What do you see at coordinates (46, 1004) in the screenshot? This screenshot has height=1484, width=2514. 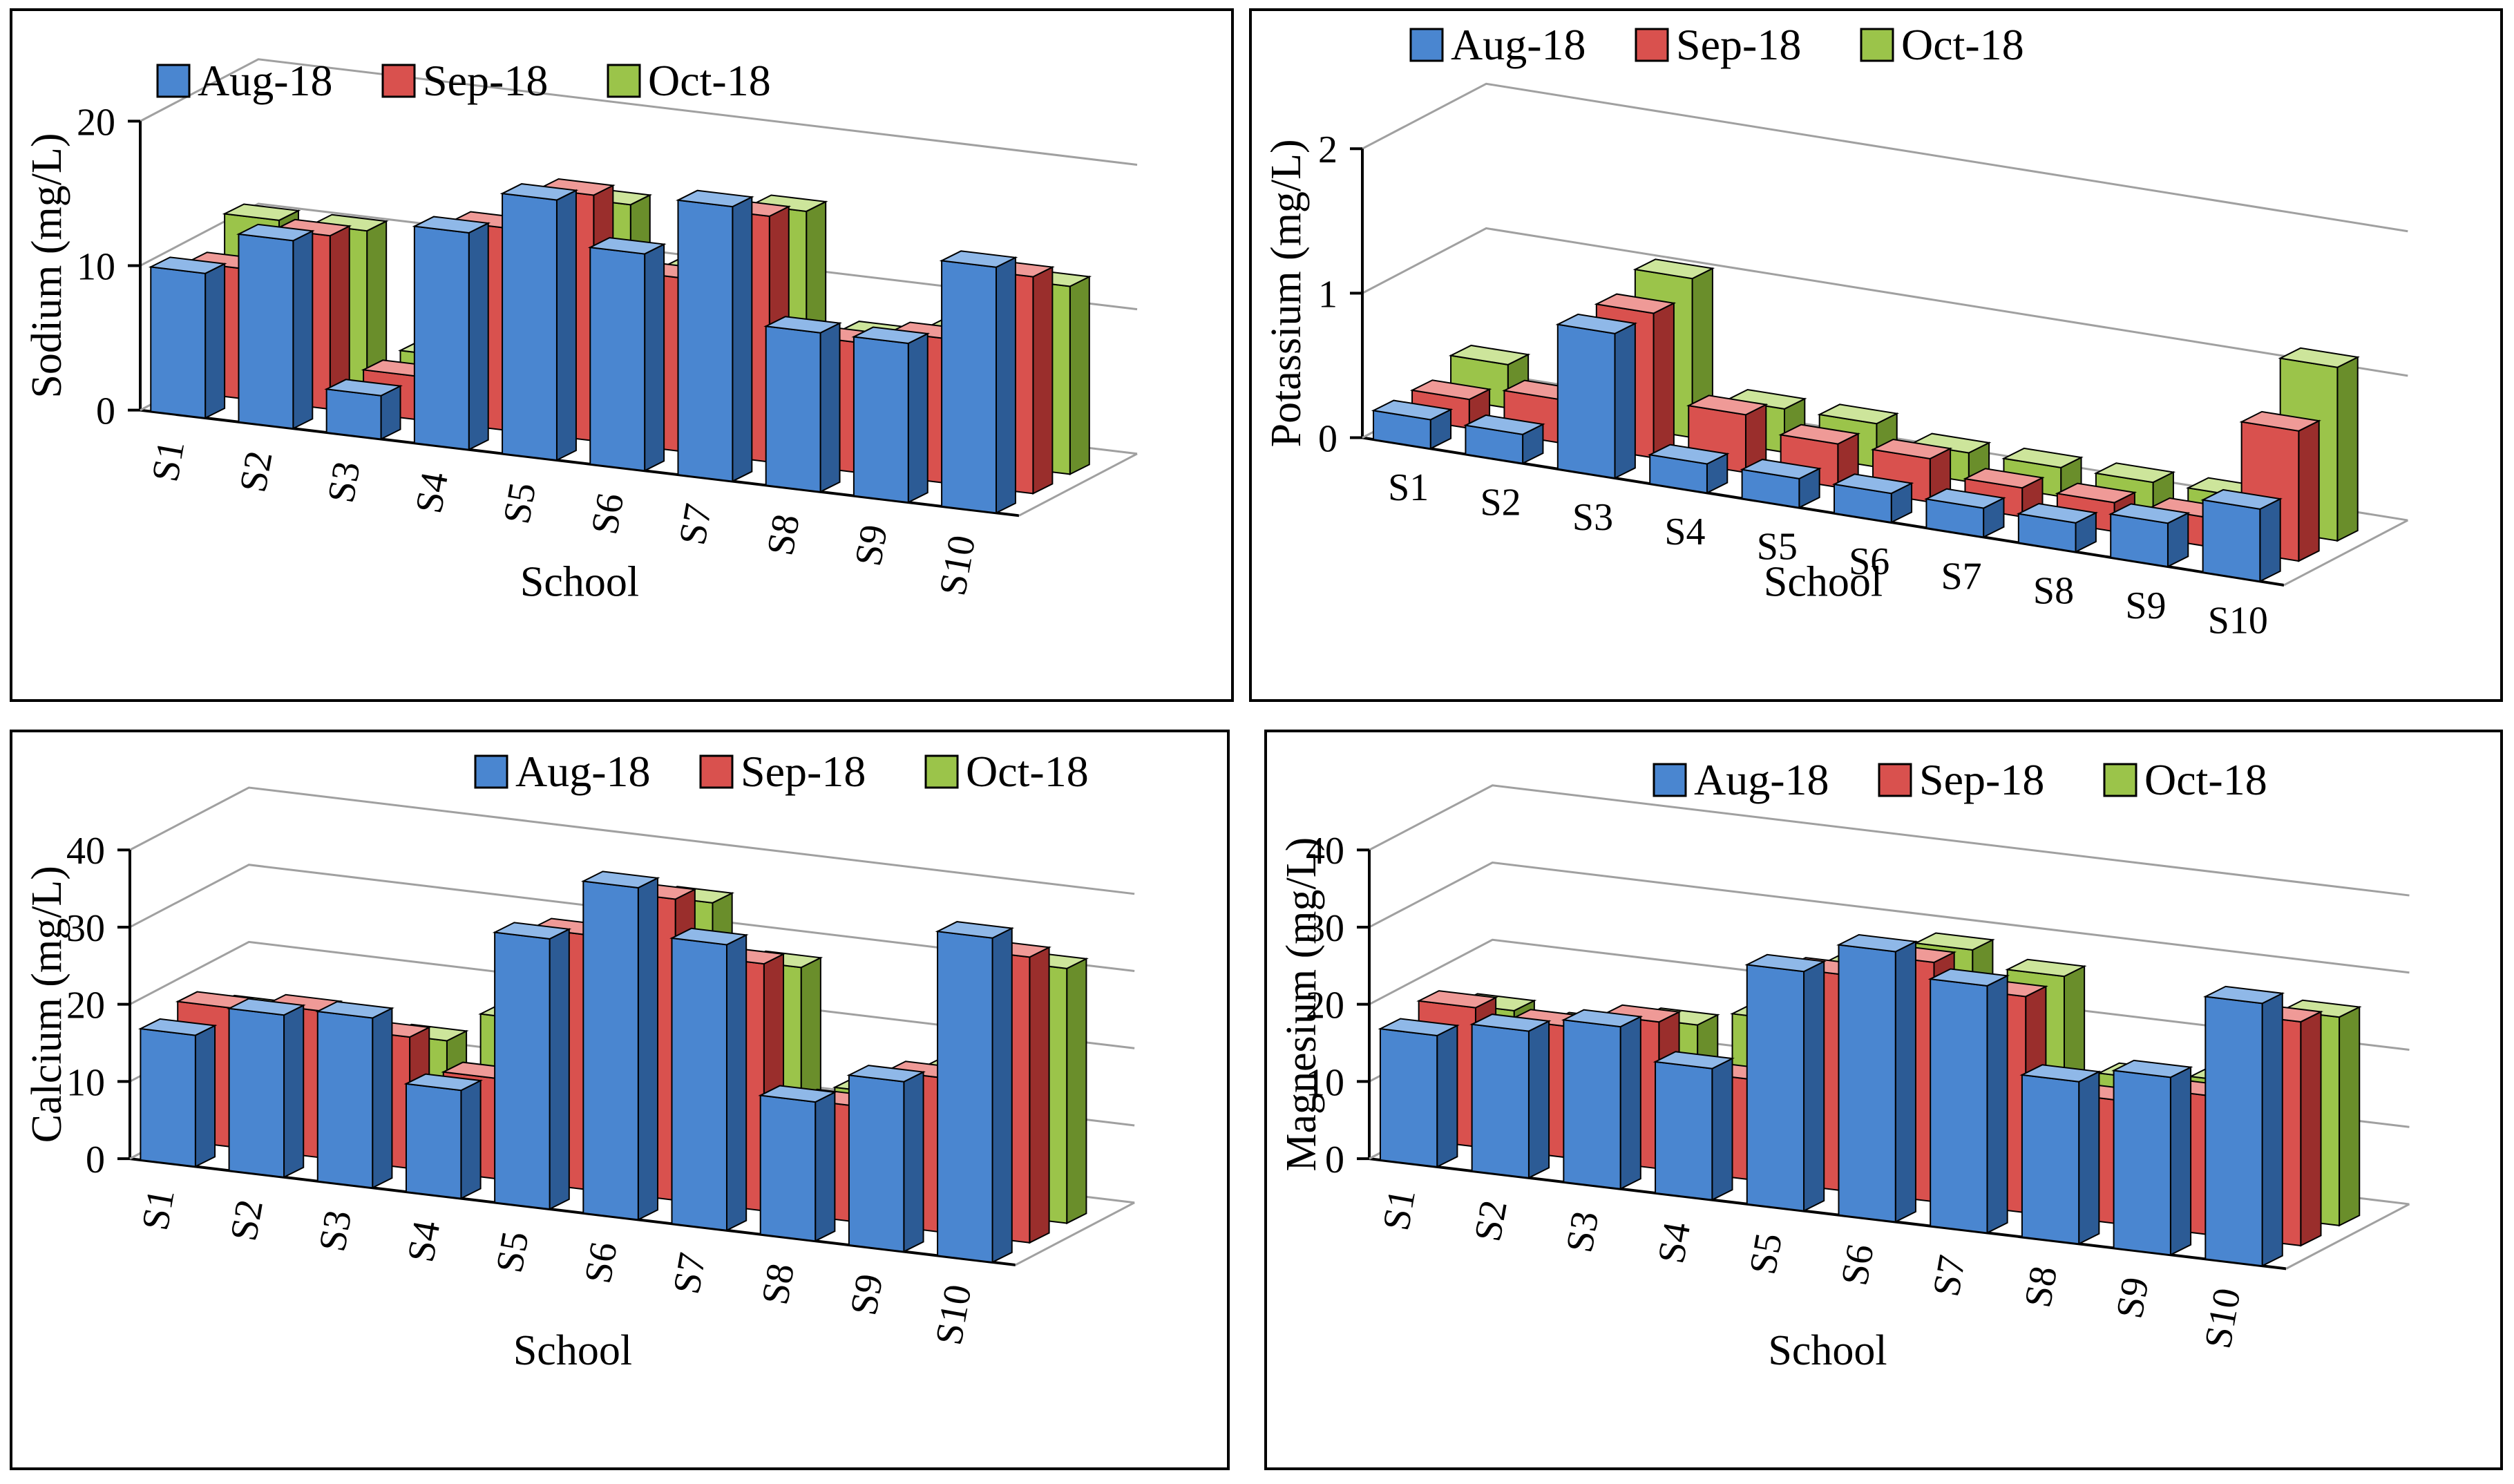 I see `y-axis-title: Calcium (mg/L)` at bounding box center [46, 1004].